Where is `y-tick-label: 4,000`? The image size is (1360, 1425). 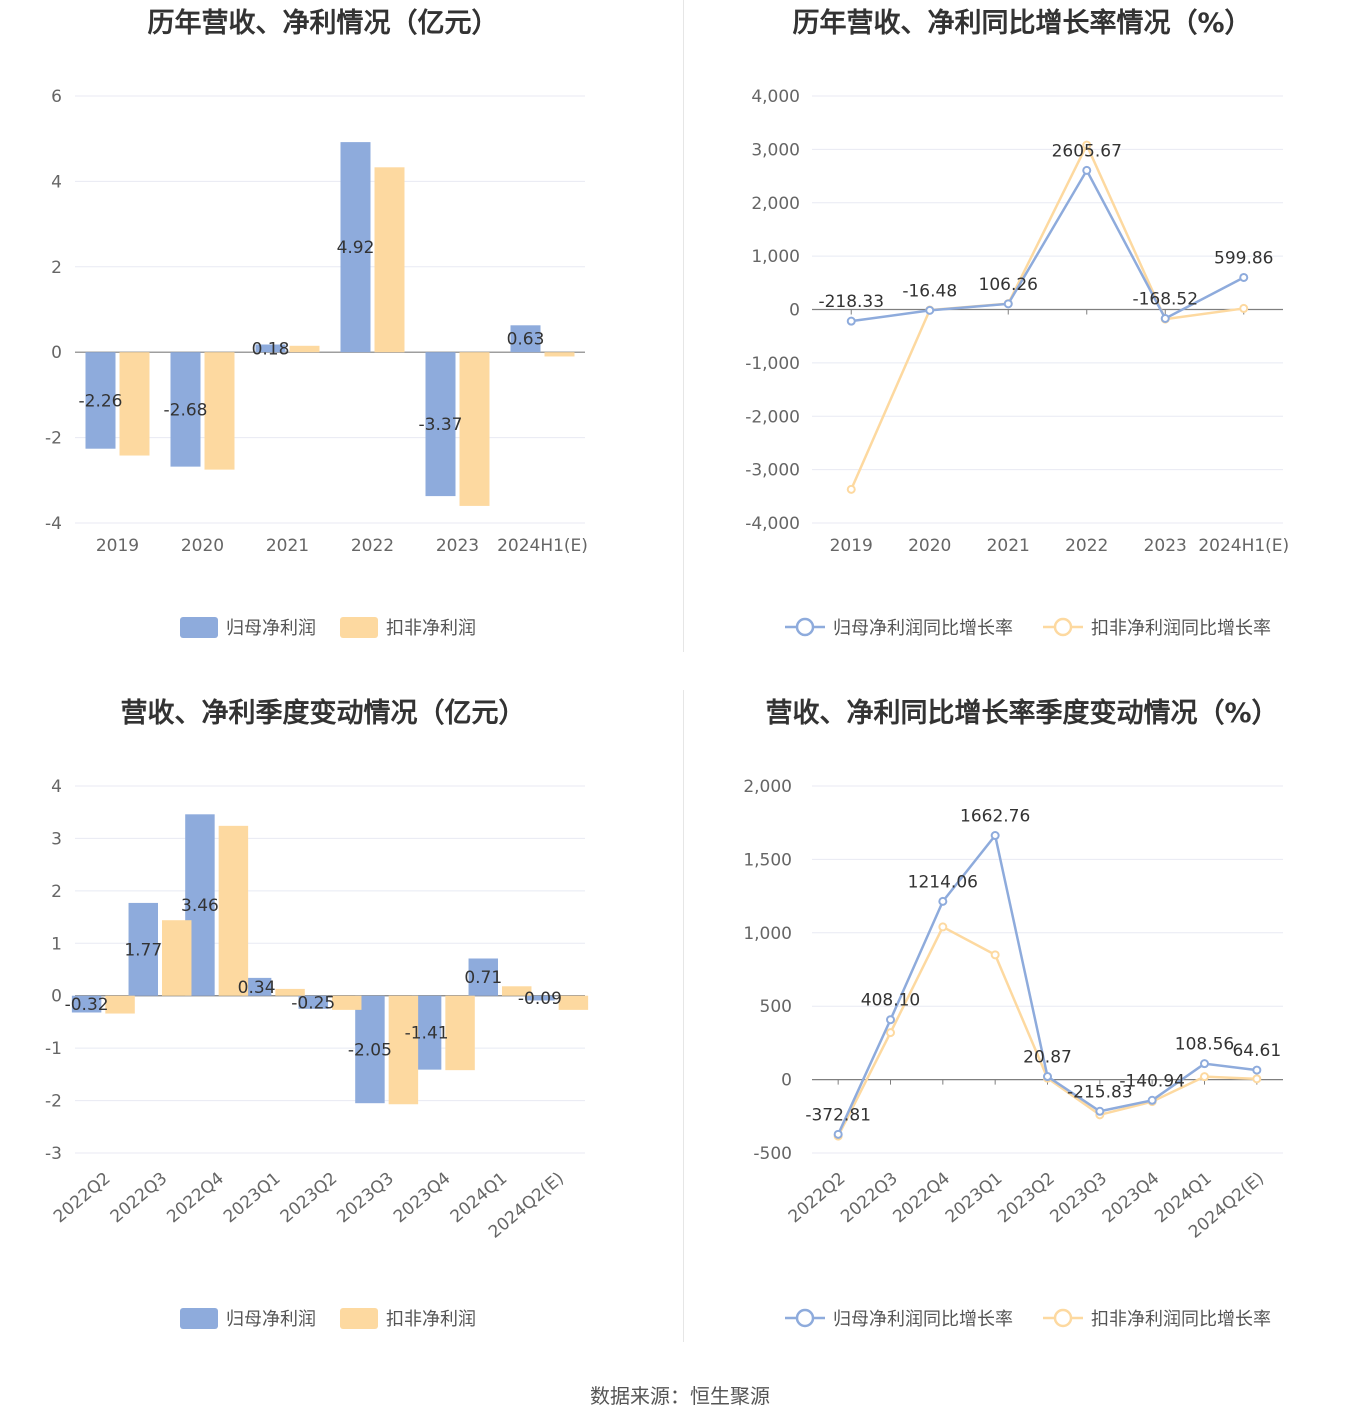
y-tick-label: 4,000 is located at coordinates (775, 97).